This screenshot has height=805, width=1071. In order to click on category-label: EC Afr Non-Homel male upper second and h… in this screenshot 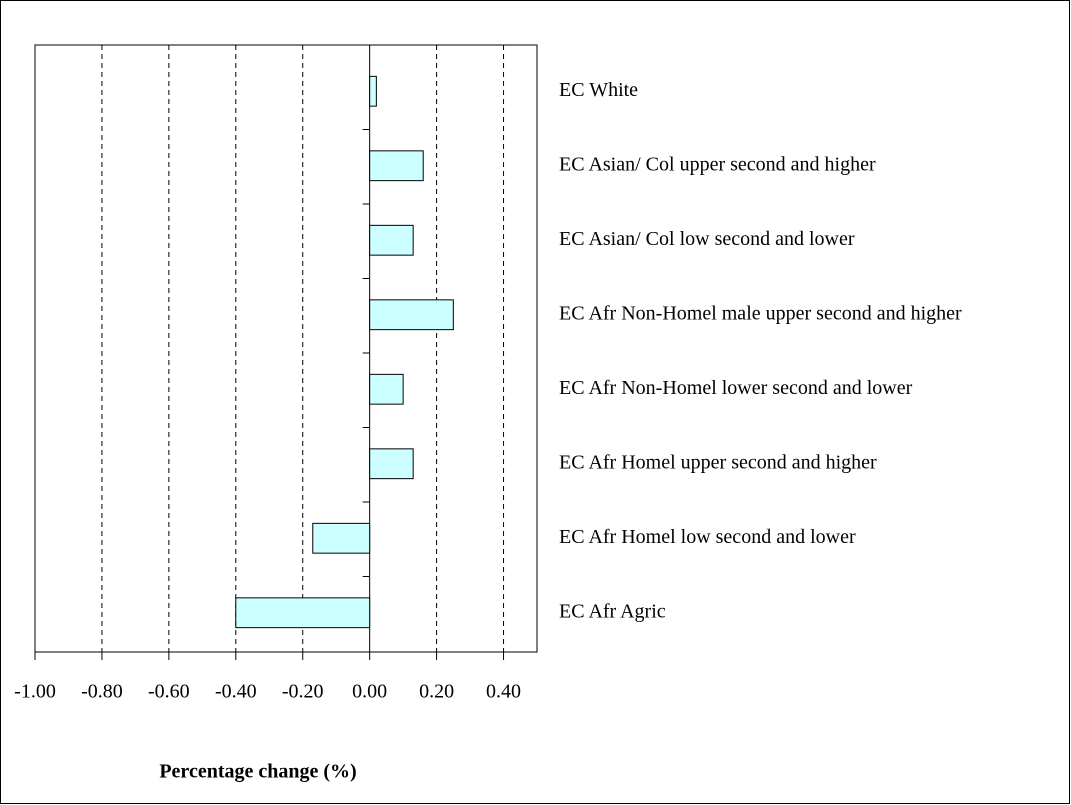, I will do `click(760, 313)`.